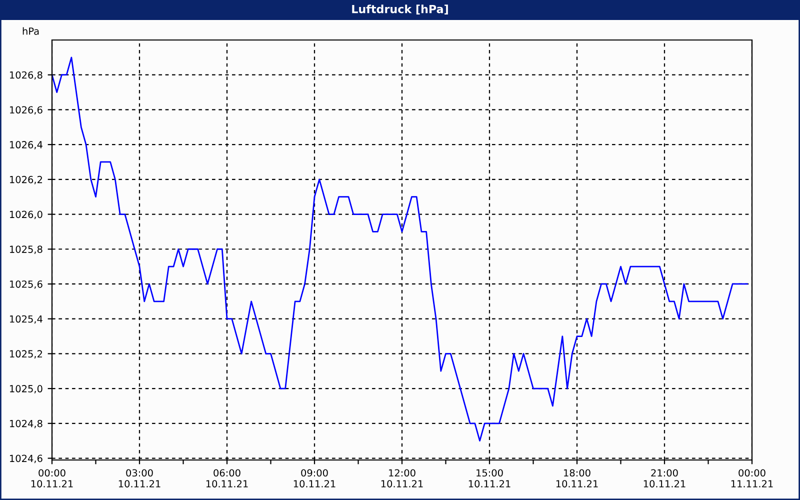 This screenshot has width=800, height=500. What do you see at coordinates (26, 319) in the screenshot?
I see `y-tick-label: 1025,4` at bounding box center [26, 319].